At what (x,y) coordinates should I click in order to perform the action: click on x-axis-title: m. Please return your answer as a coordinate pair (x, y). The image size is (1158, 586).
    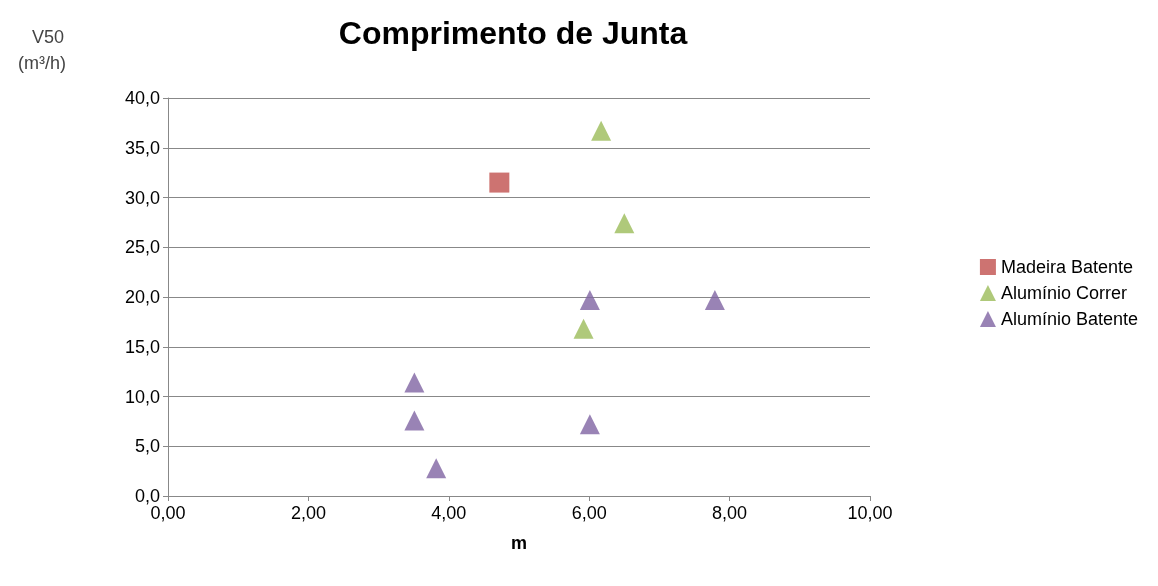
    Looking at the image, I should click on (519, 543).